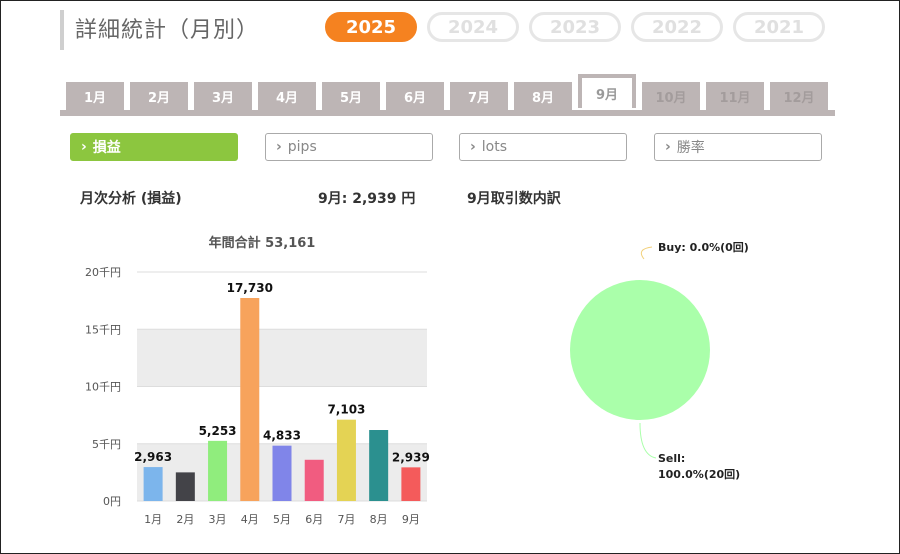 This screenshot has height=554, width=900. Describe the element at coordinates (371, 27) in the screenshot. I see `year-tab-2025: 2025` at that location.